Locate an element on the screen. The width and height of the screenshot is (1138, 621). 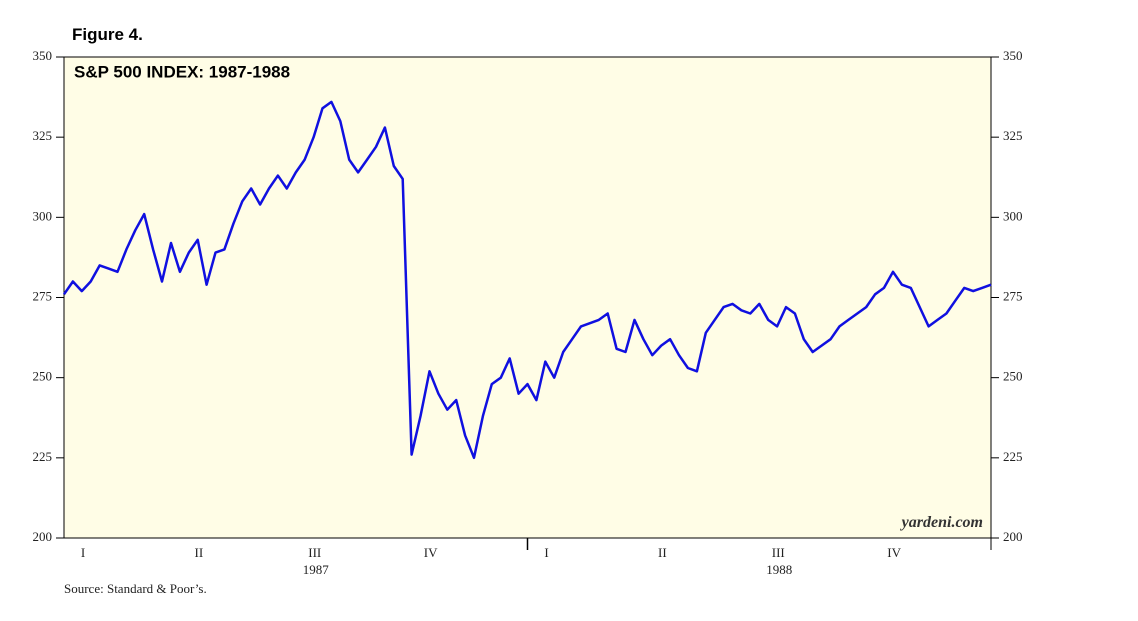
y2-tick-label: 350 is located at coordinates (1013, 55).